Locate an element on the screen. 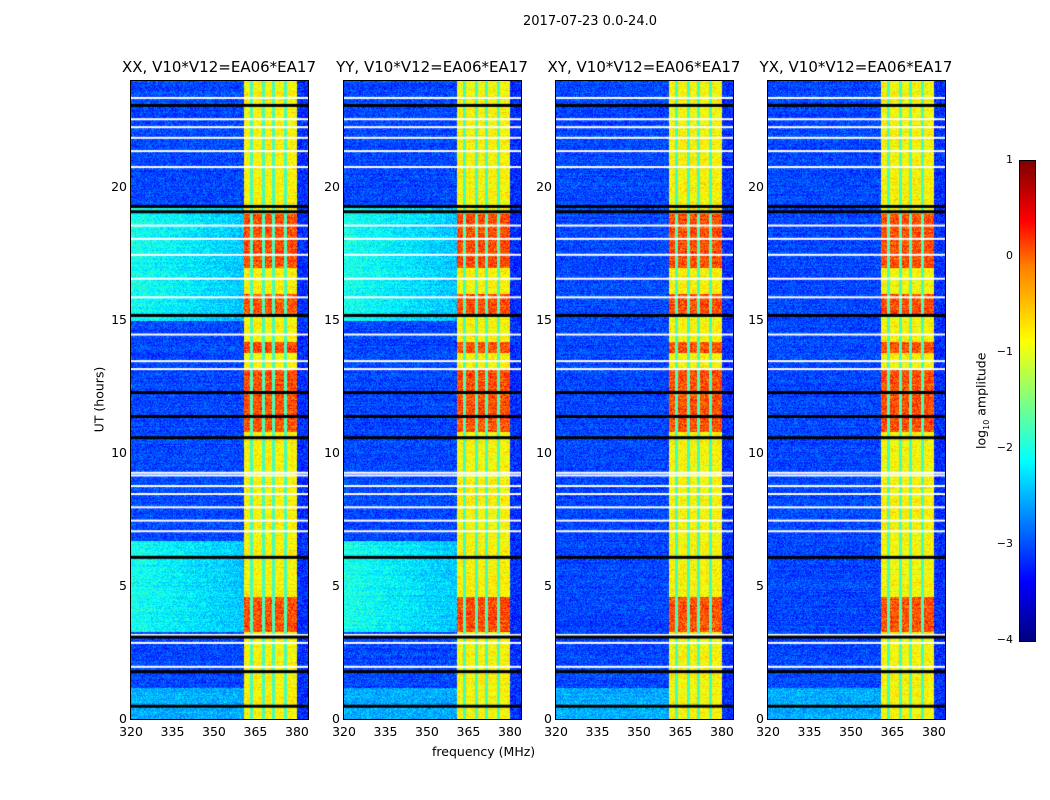 This screenshot has height=800, width=1050. colorbar-tick-label: −3 is located at coordinates (1004, 543).